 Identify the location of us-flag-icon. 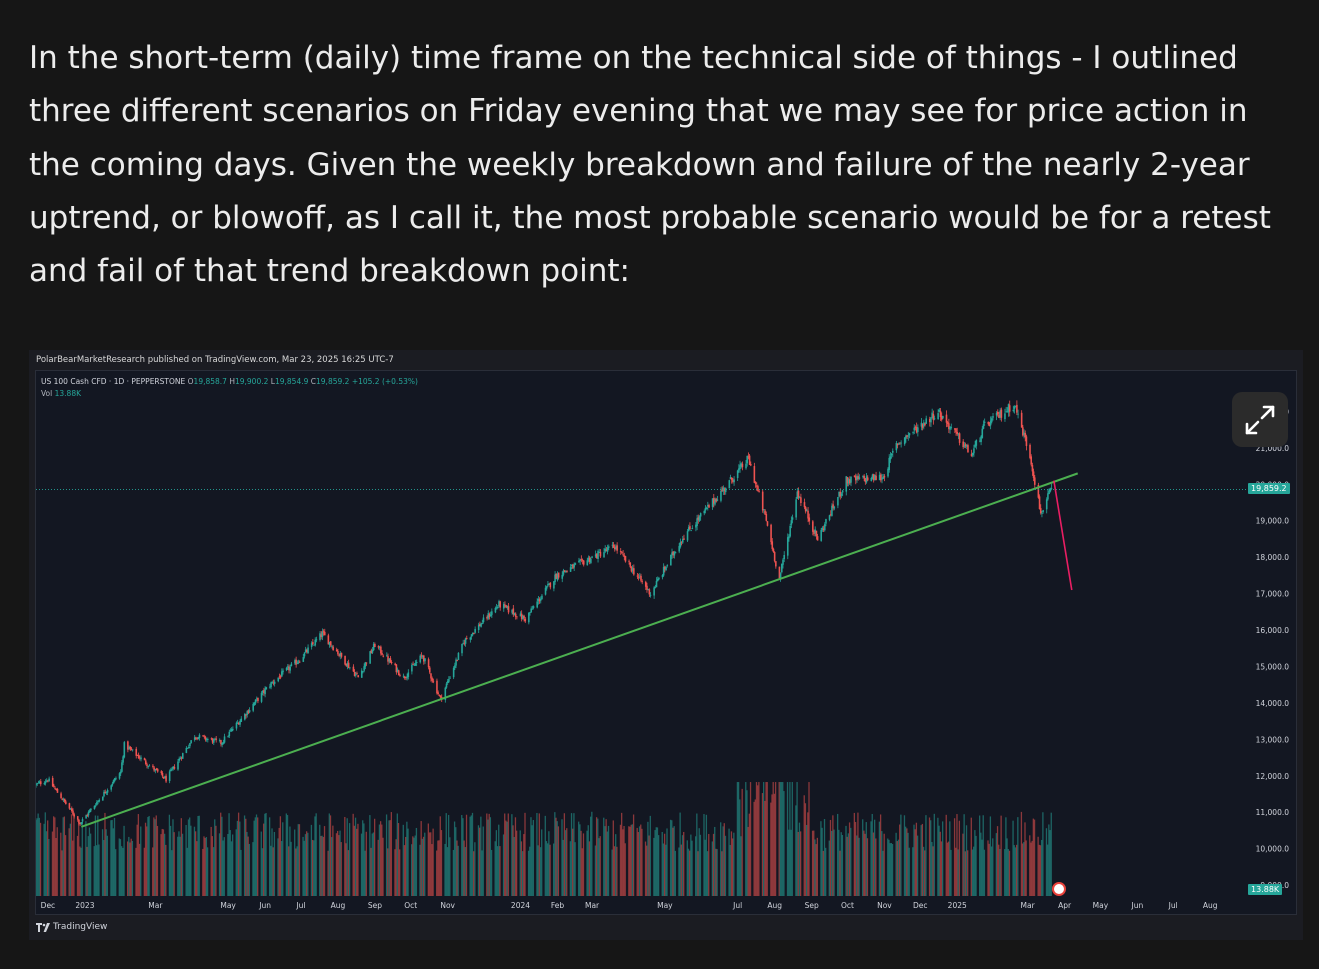
(1058, 889).